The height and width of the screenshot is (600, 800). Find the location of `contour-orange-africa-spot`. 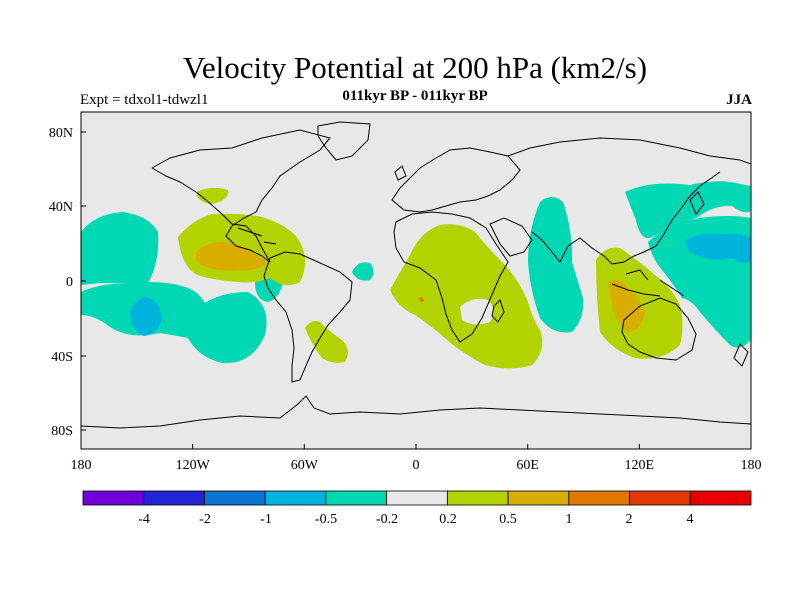

contour-orange-africa-spot is located at coordinates (421, 299).